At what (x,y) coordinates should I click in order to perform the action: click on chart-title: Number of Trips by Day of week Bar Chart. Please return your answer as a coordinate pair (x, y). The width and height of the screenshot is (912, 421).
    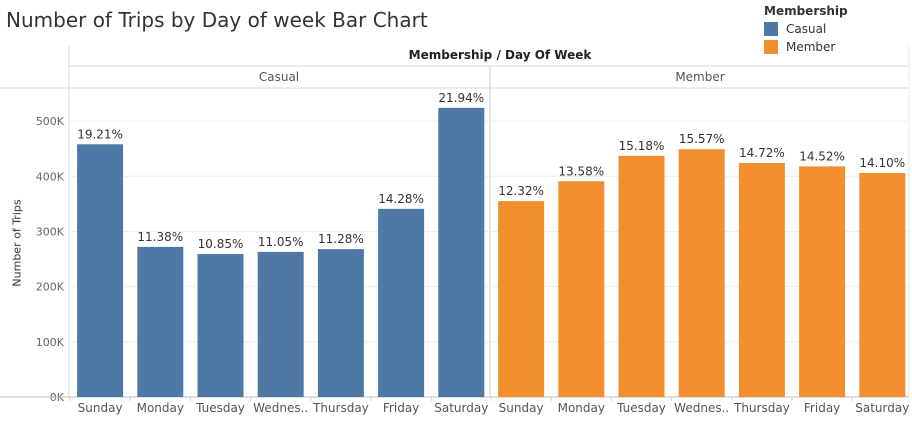
    Looking at the image, I should click on (217, 20).